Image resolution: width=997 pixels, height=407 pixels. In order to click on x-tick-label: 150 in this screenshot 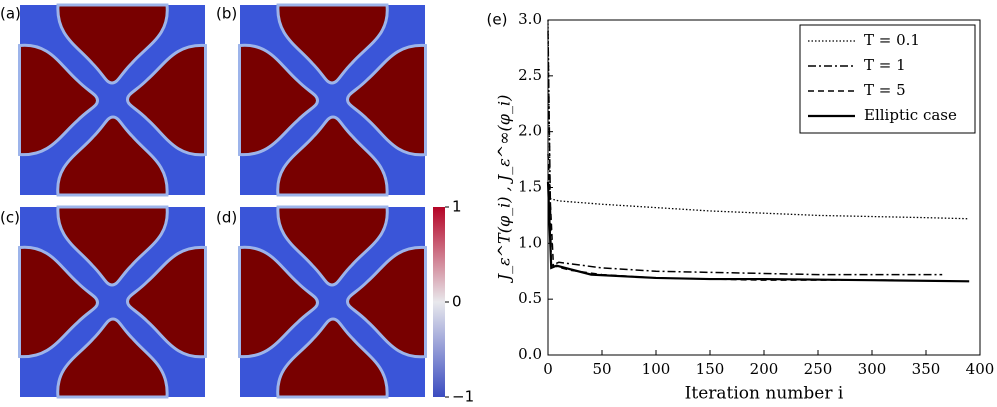, I will do `click(710, 369)`.